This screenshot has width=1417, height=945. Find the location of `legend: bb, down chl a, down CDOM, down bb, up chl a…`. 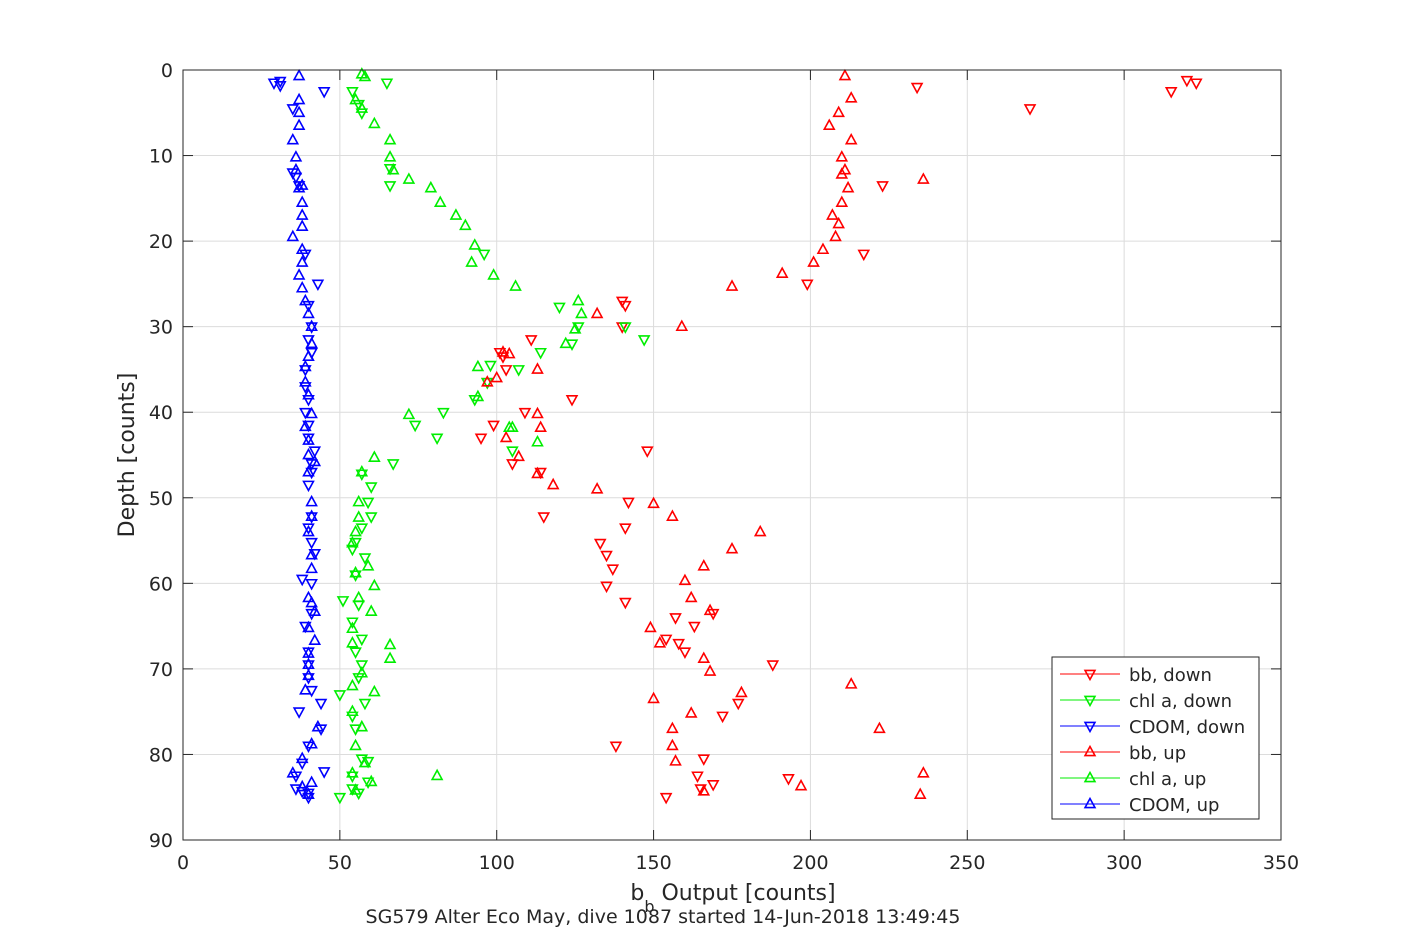

legend: bb, down chl a, down CDOM, down bb, up chl a… is located at coordinates (1155, 738).